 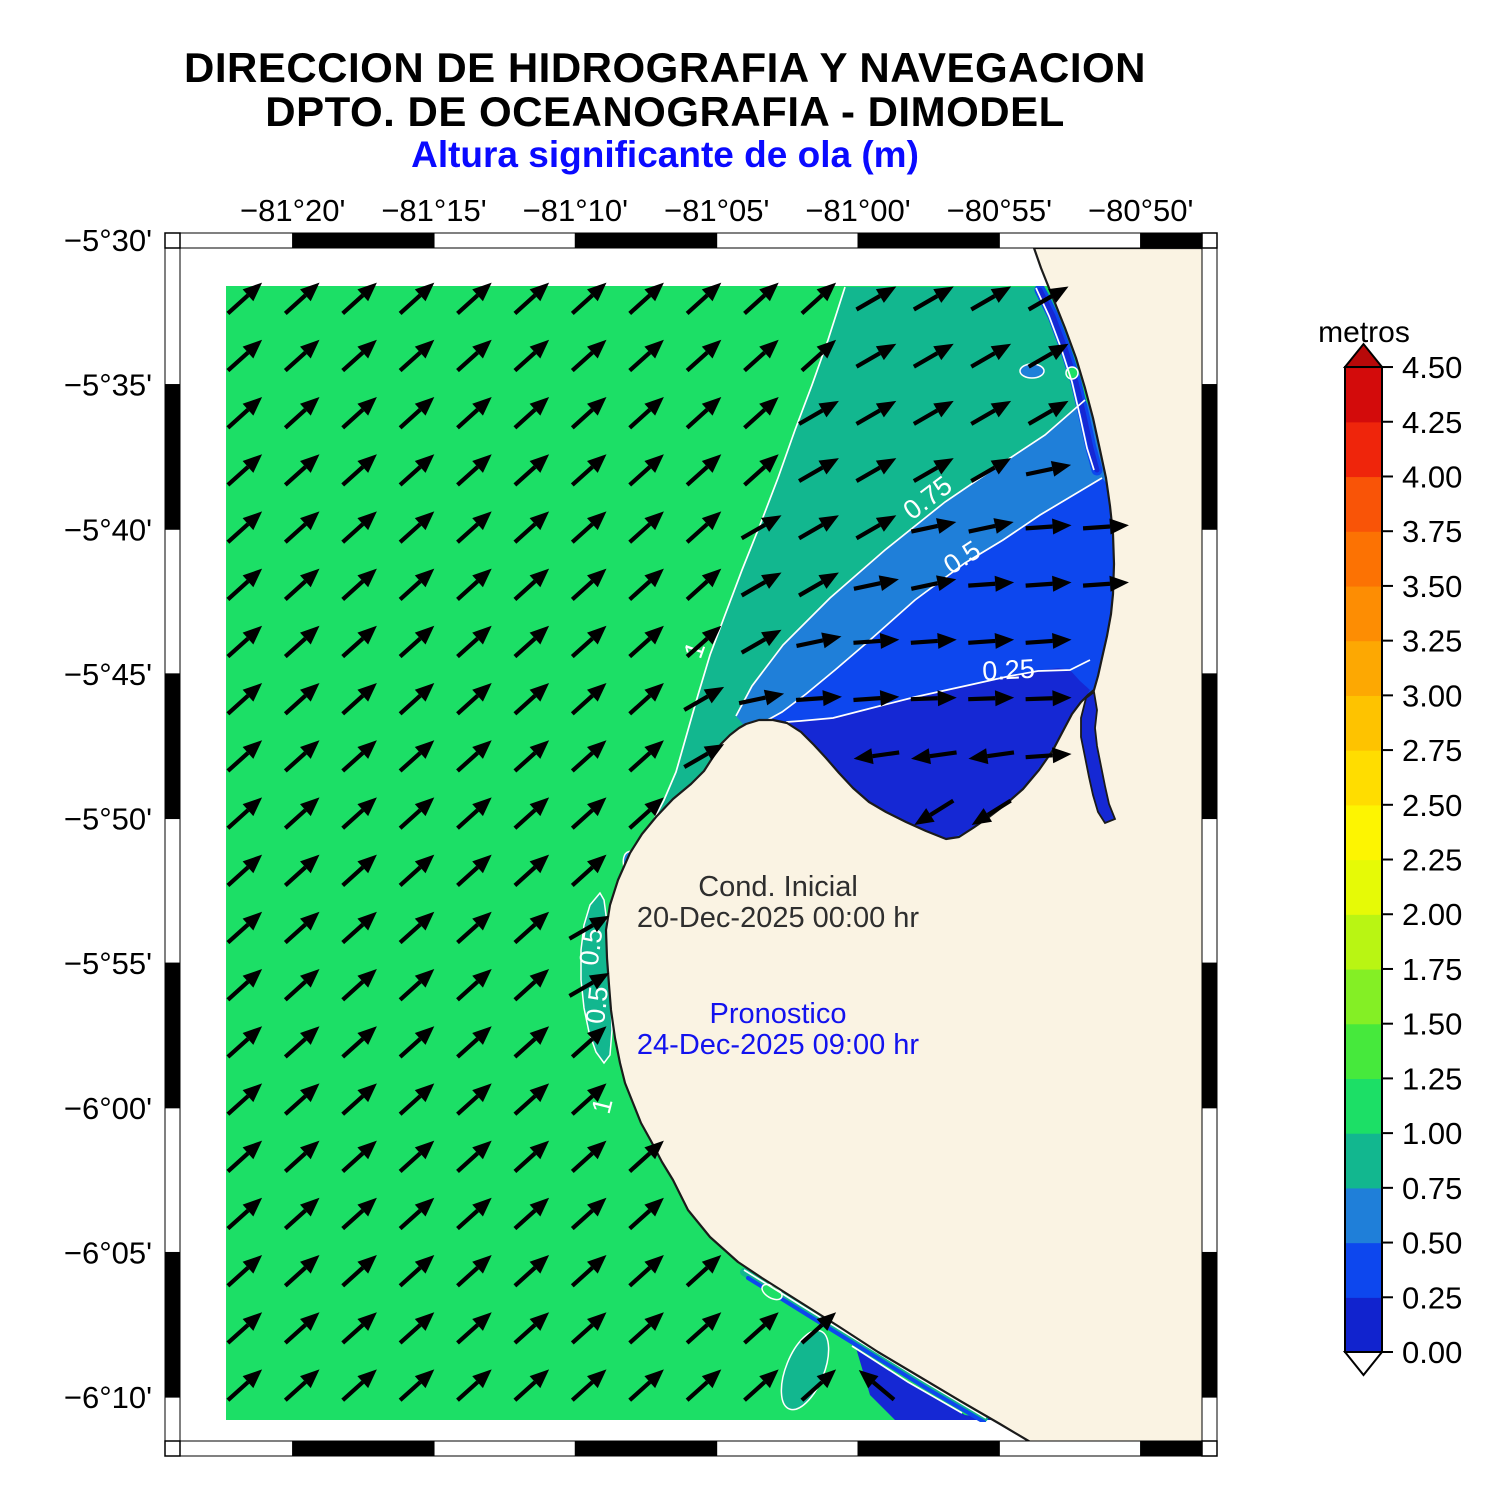 What do you see at coordinates (1432, 367) in the screenshot?
I see `colorbar-tick-label: 4.50` at bounding box center [1432, 367].